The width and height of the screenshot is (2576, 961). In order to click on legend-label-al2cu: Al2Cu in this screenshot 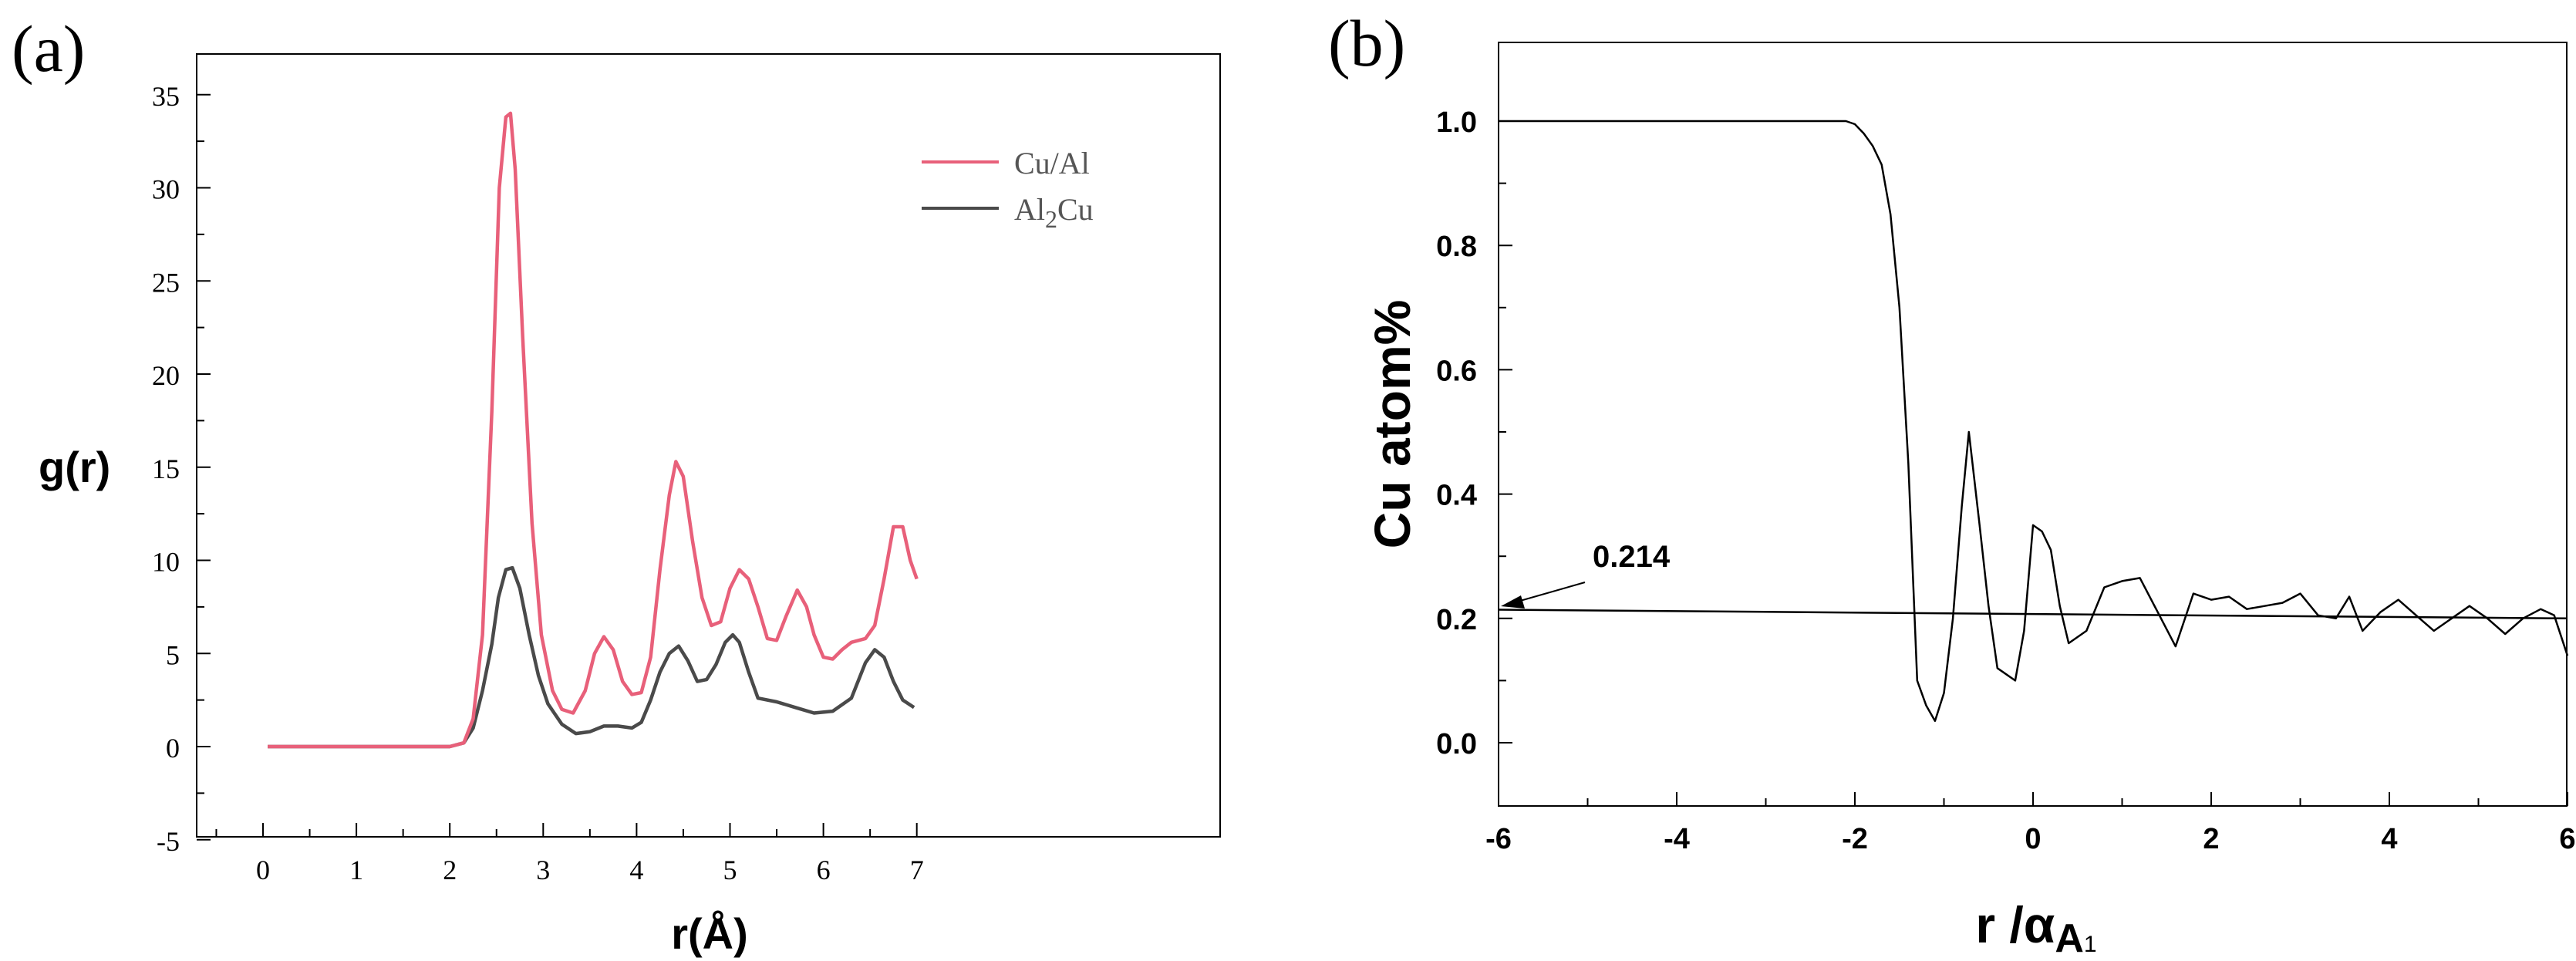, I will do `click(1054, 212)`.